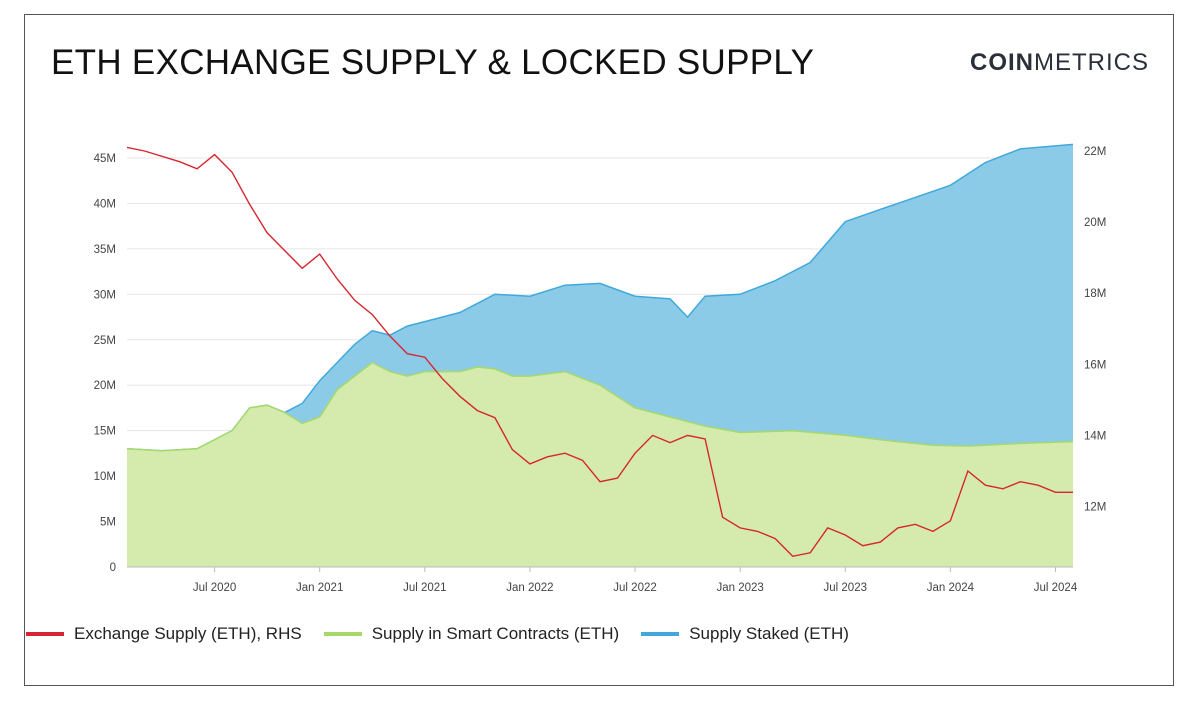 The height and width of the screenshot is (710, 1200). Describe the element at coordinates (1002, 62) in the screenshot. I see `logo-bold-text: COIN` at that location.